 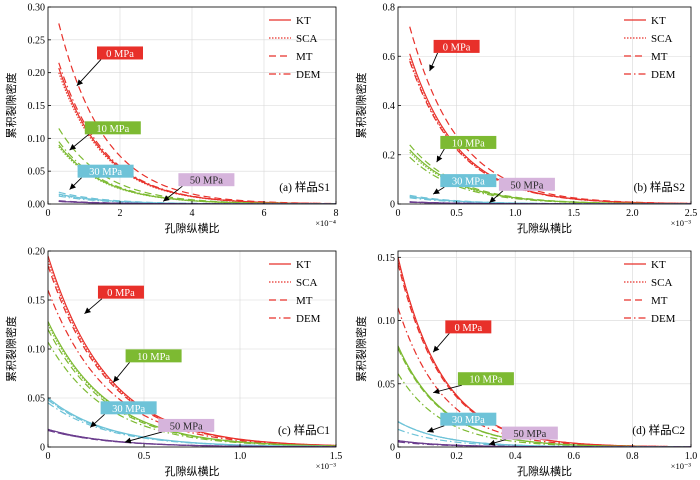 I want to click on panel-label: (d) 样品C2, so click(x=658, y=430).